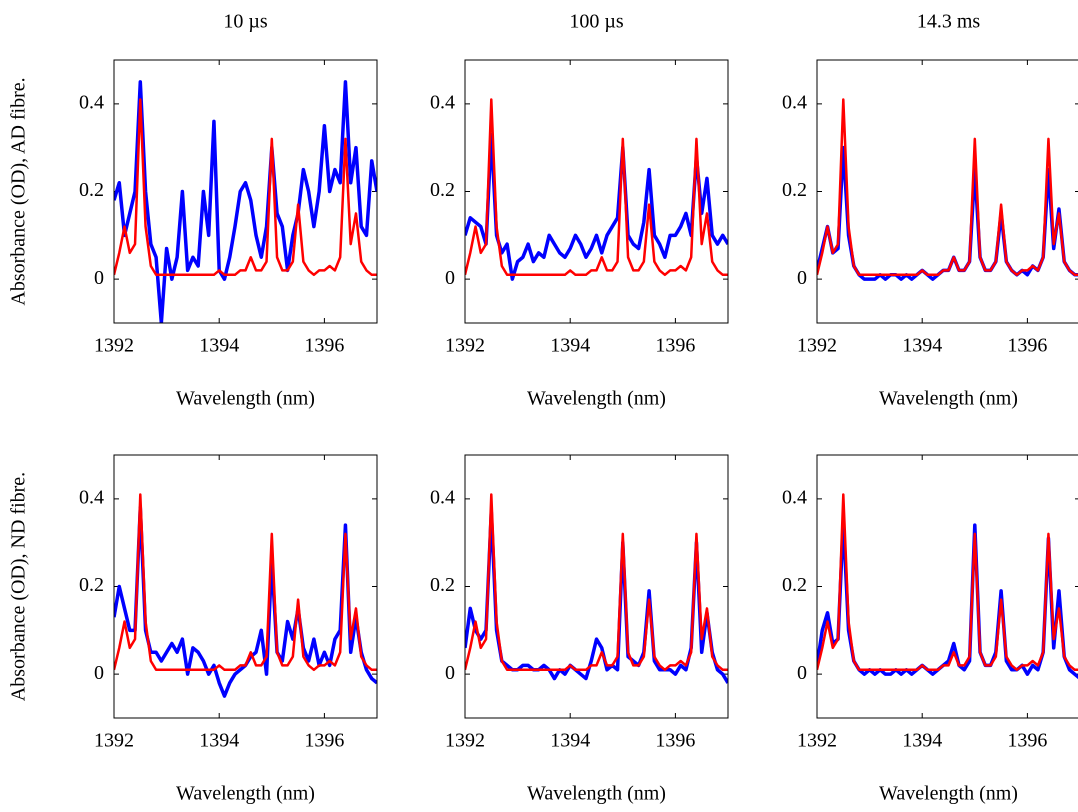  Describe the element at coordinates (596, 22) in the screenshot. I see `subplot-title: 100 µs` at that location.